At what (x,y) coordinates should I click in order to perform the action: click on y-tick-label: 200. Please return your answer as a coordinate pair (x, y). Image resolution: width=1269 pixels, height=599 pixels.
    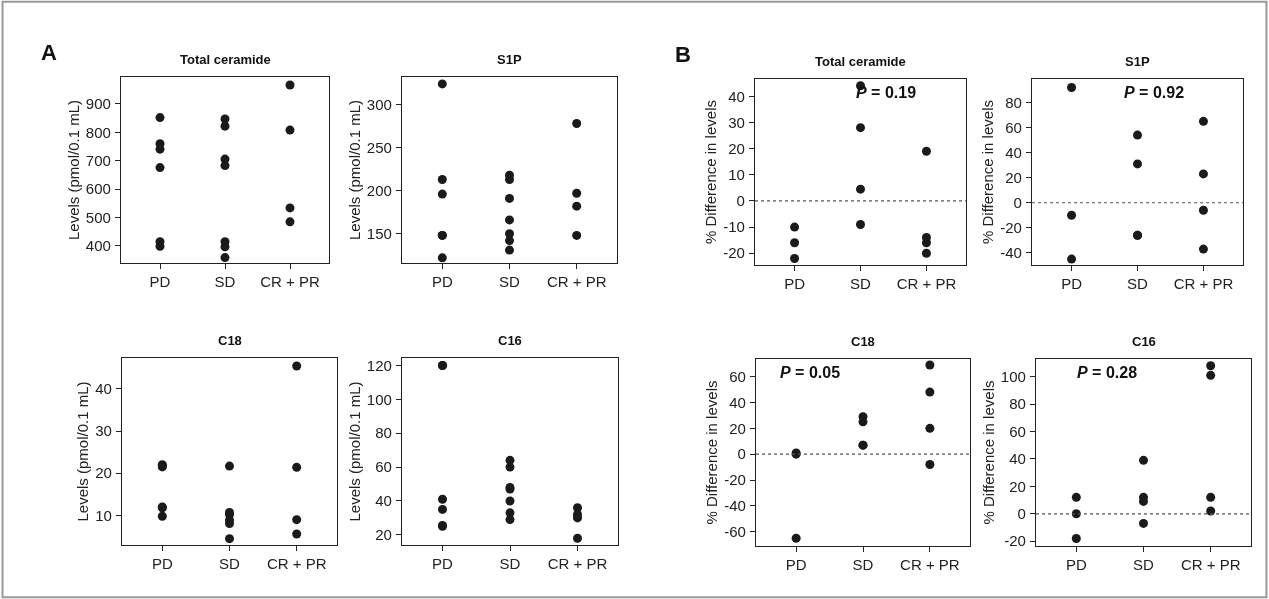
    Looking at the image, I should click on (379, 190).